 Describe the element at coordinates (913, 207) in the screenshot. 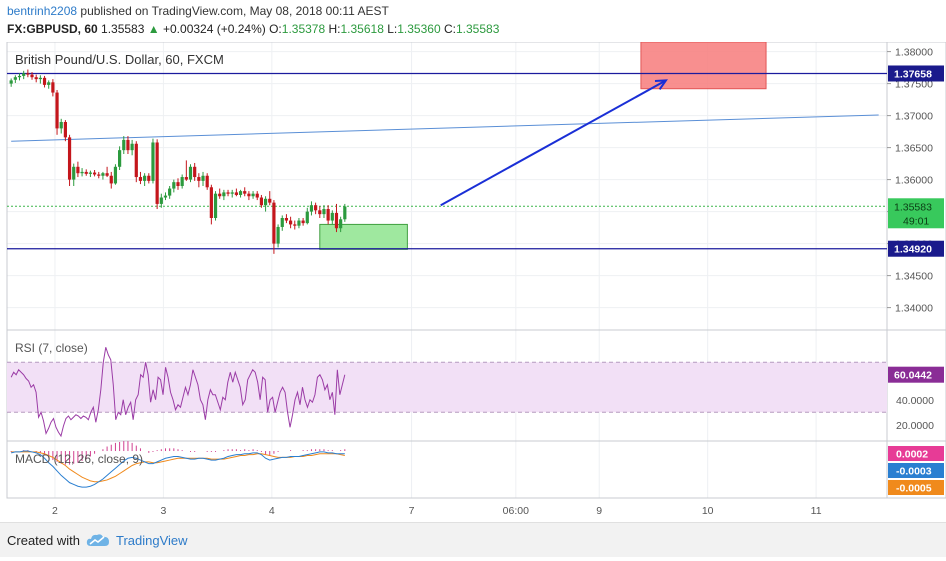

I see `current-price-label: 1.35583` at that location.